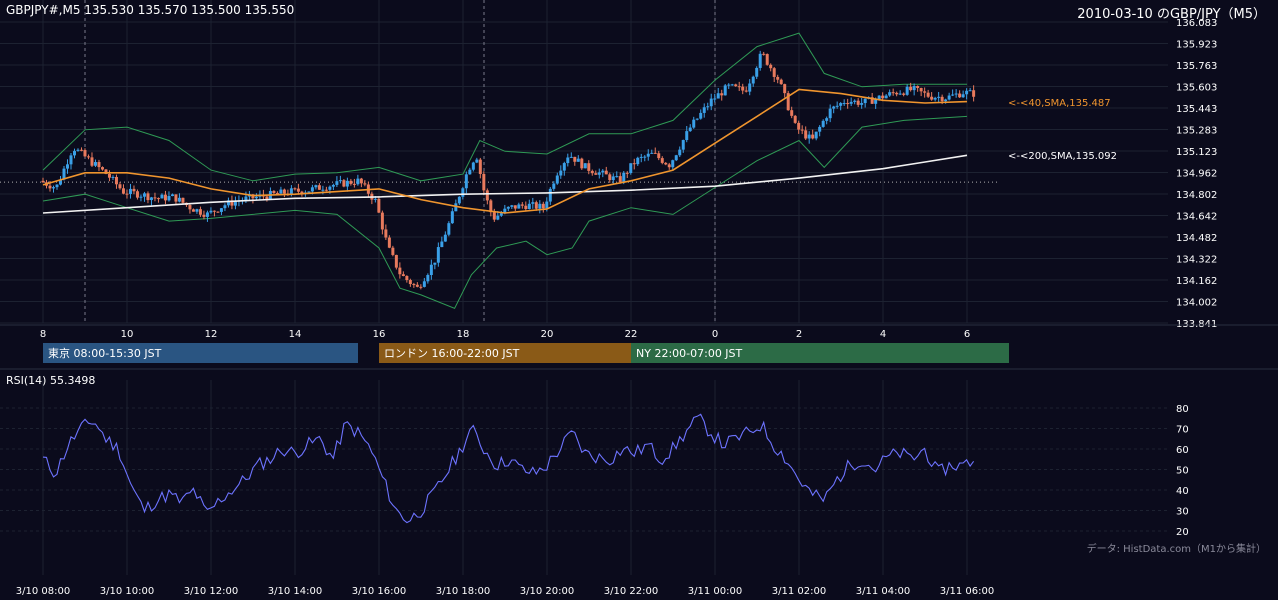 Image resolution: width=1278 pixels, height=600 pixels. I want to click on rsi-x-tick-label: 3/11 04:00, so click(883, 591).